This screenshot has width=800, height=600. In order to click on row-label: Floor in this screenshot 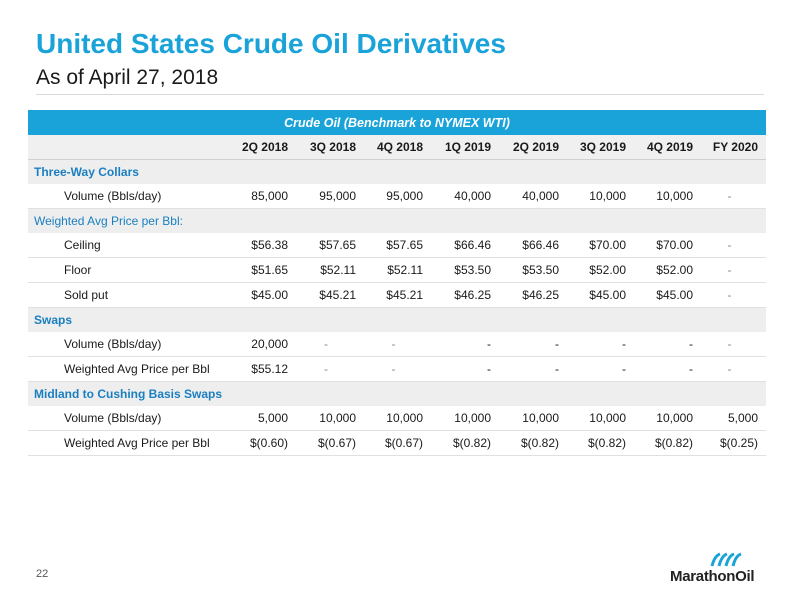, I will do `click(129, 270)`.